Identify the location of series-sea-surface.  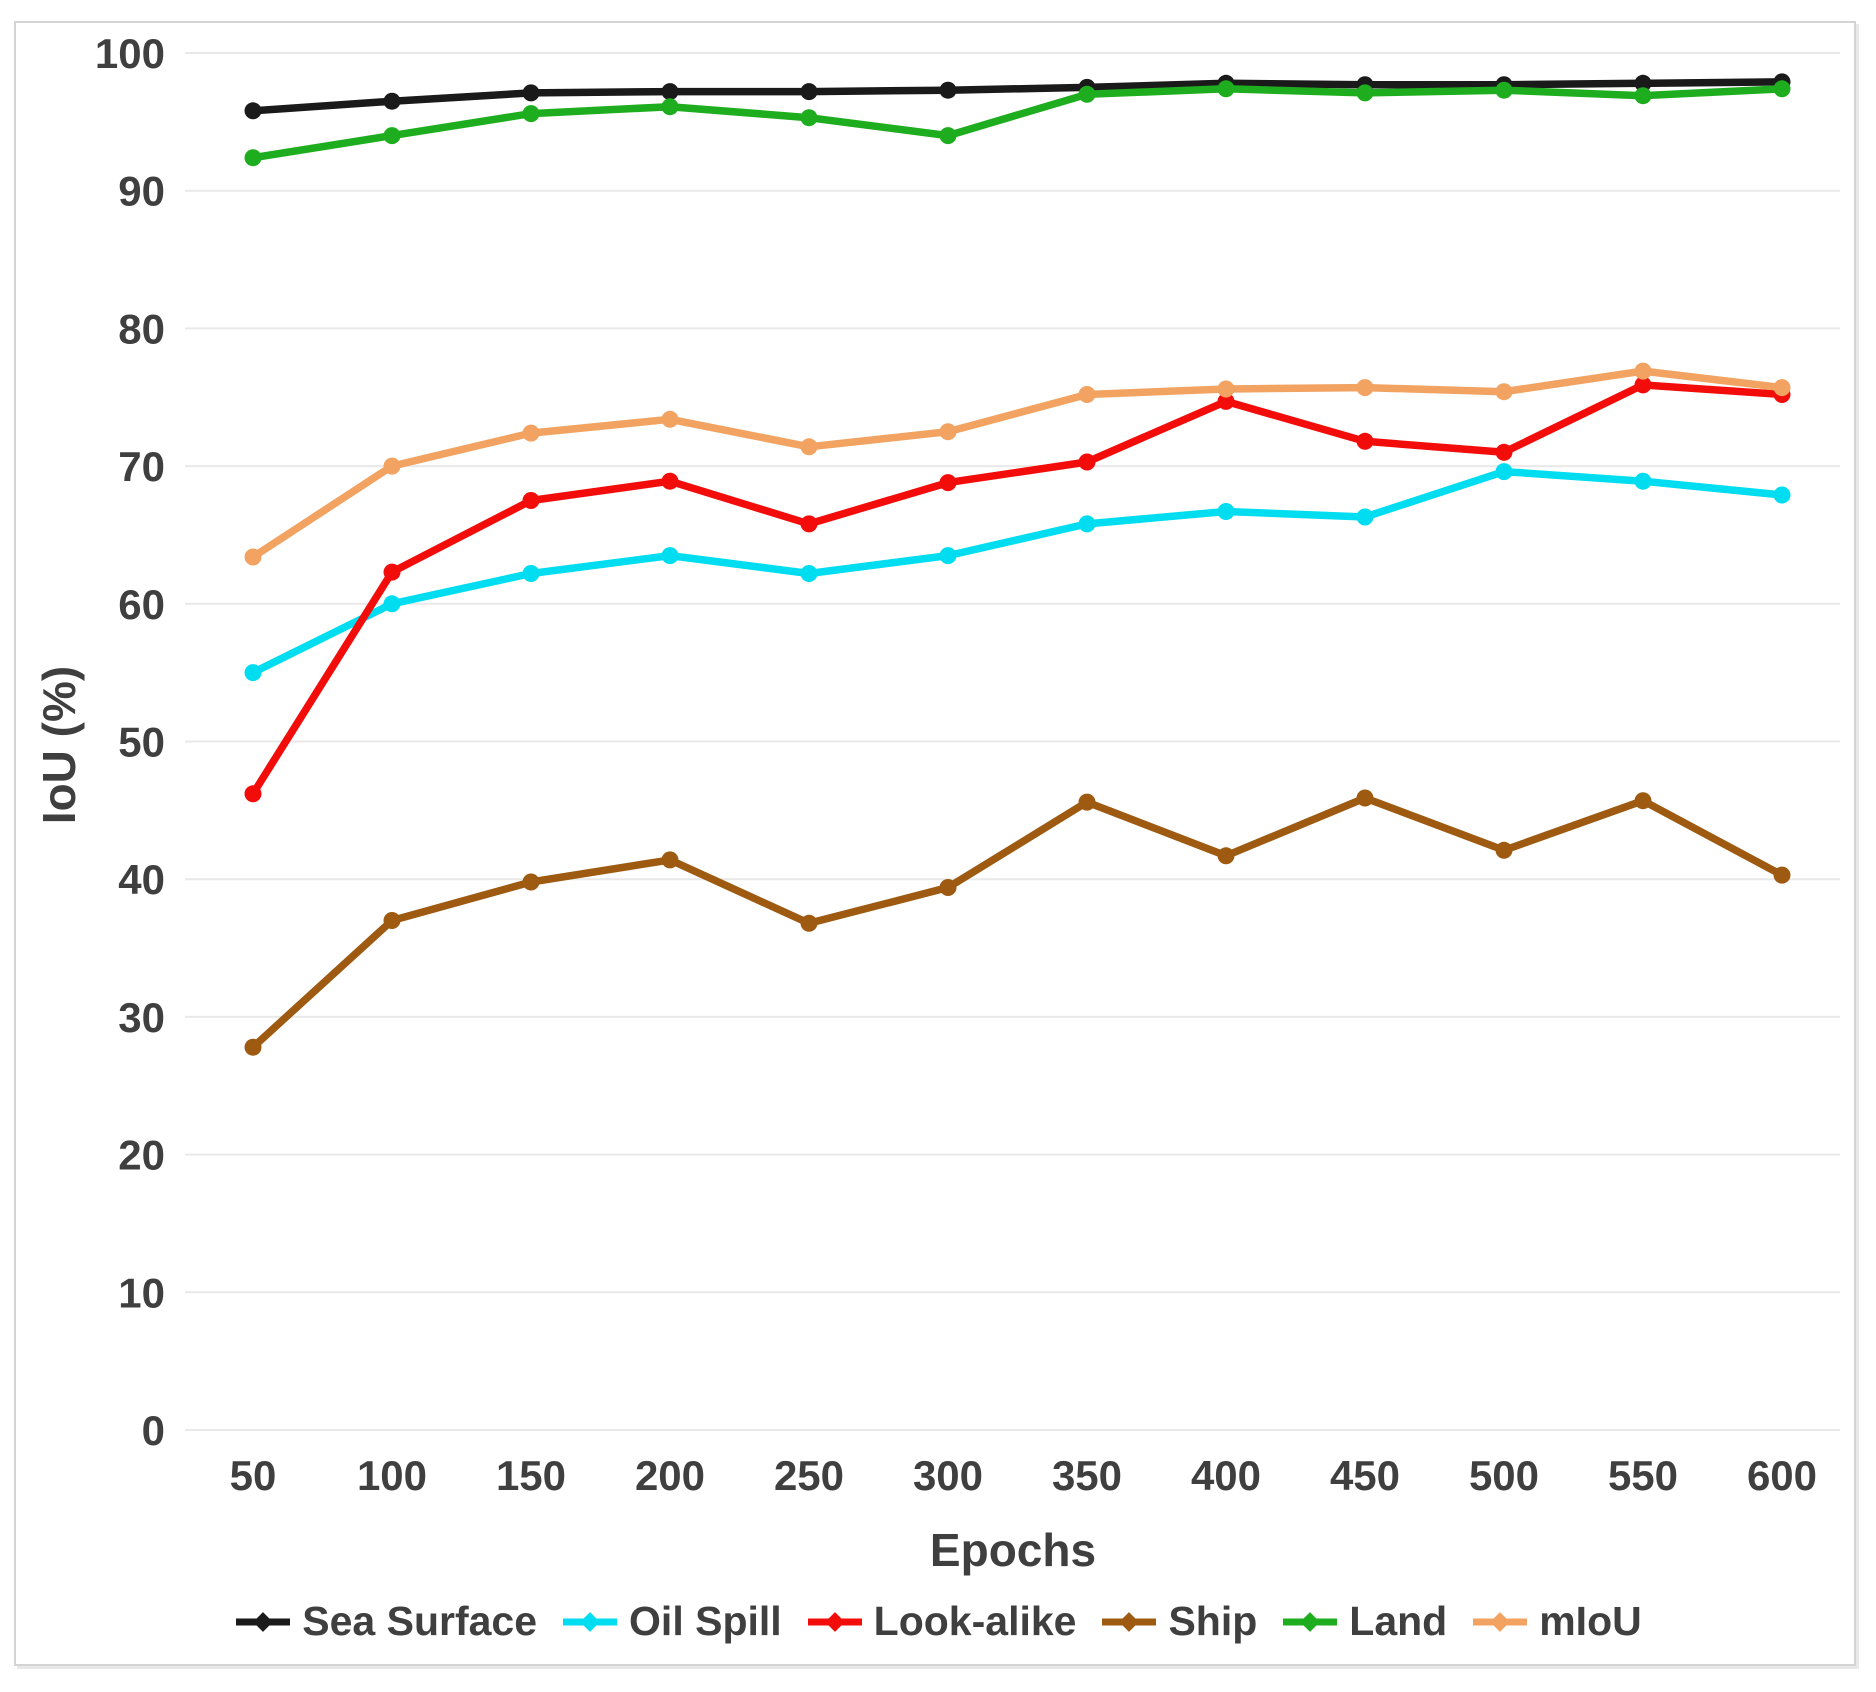
(1017, 96).